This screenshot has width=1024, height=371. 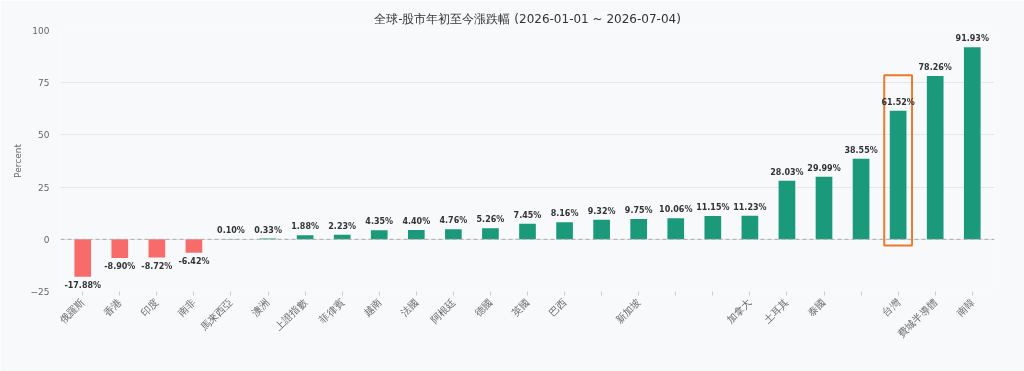 I want to click on x-tick-label: 印度, so click(x=149, y=307).